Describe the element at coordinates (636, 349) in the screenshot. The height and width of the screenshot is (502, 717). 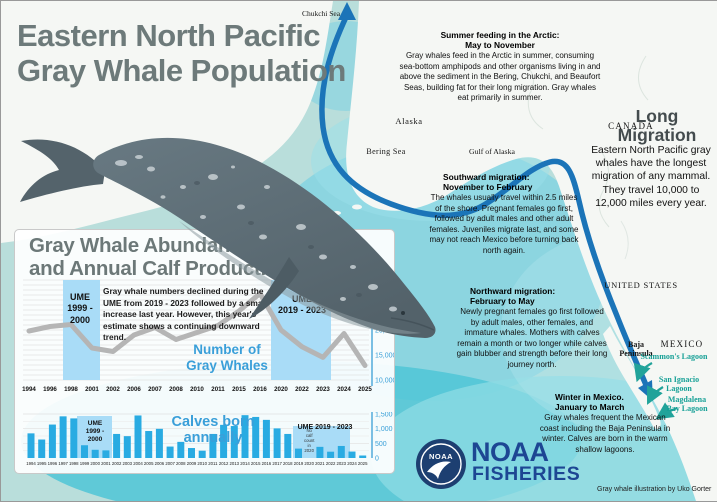
I see `label-baja-peninsula: Baja Peninsula` at that location.